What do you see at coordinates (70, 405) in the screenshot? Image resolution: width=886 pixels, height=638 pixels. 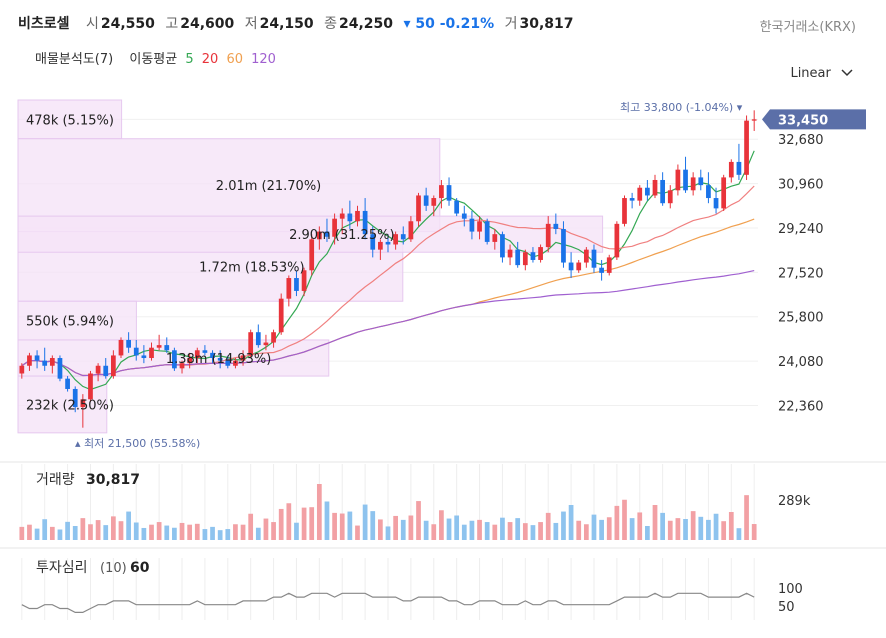 I see `volume-profile-label: 232k (2.50%)` at bounding box center [70, 405].